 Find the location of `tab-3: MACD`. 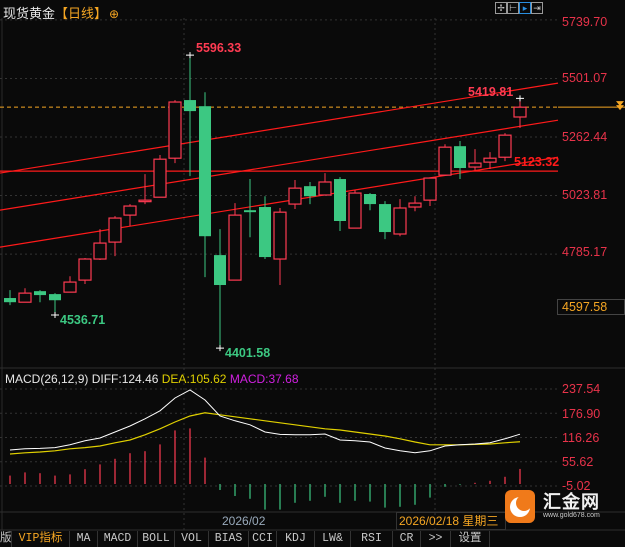

tab-3: MACD is located at coordinates (118, 539).